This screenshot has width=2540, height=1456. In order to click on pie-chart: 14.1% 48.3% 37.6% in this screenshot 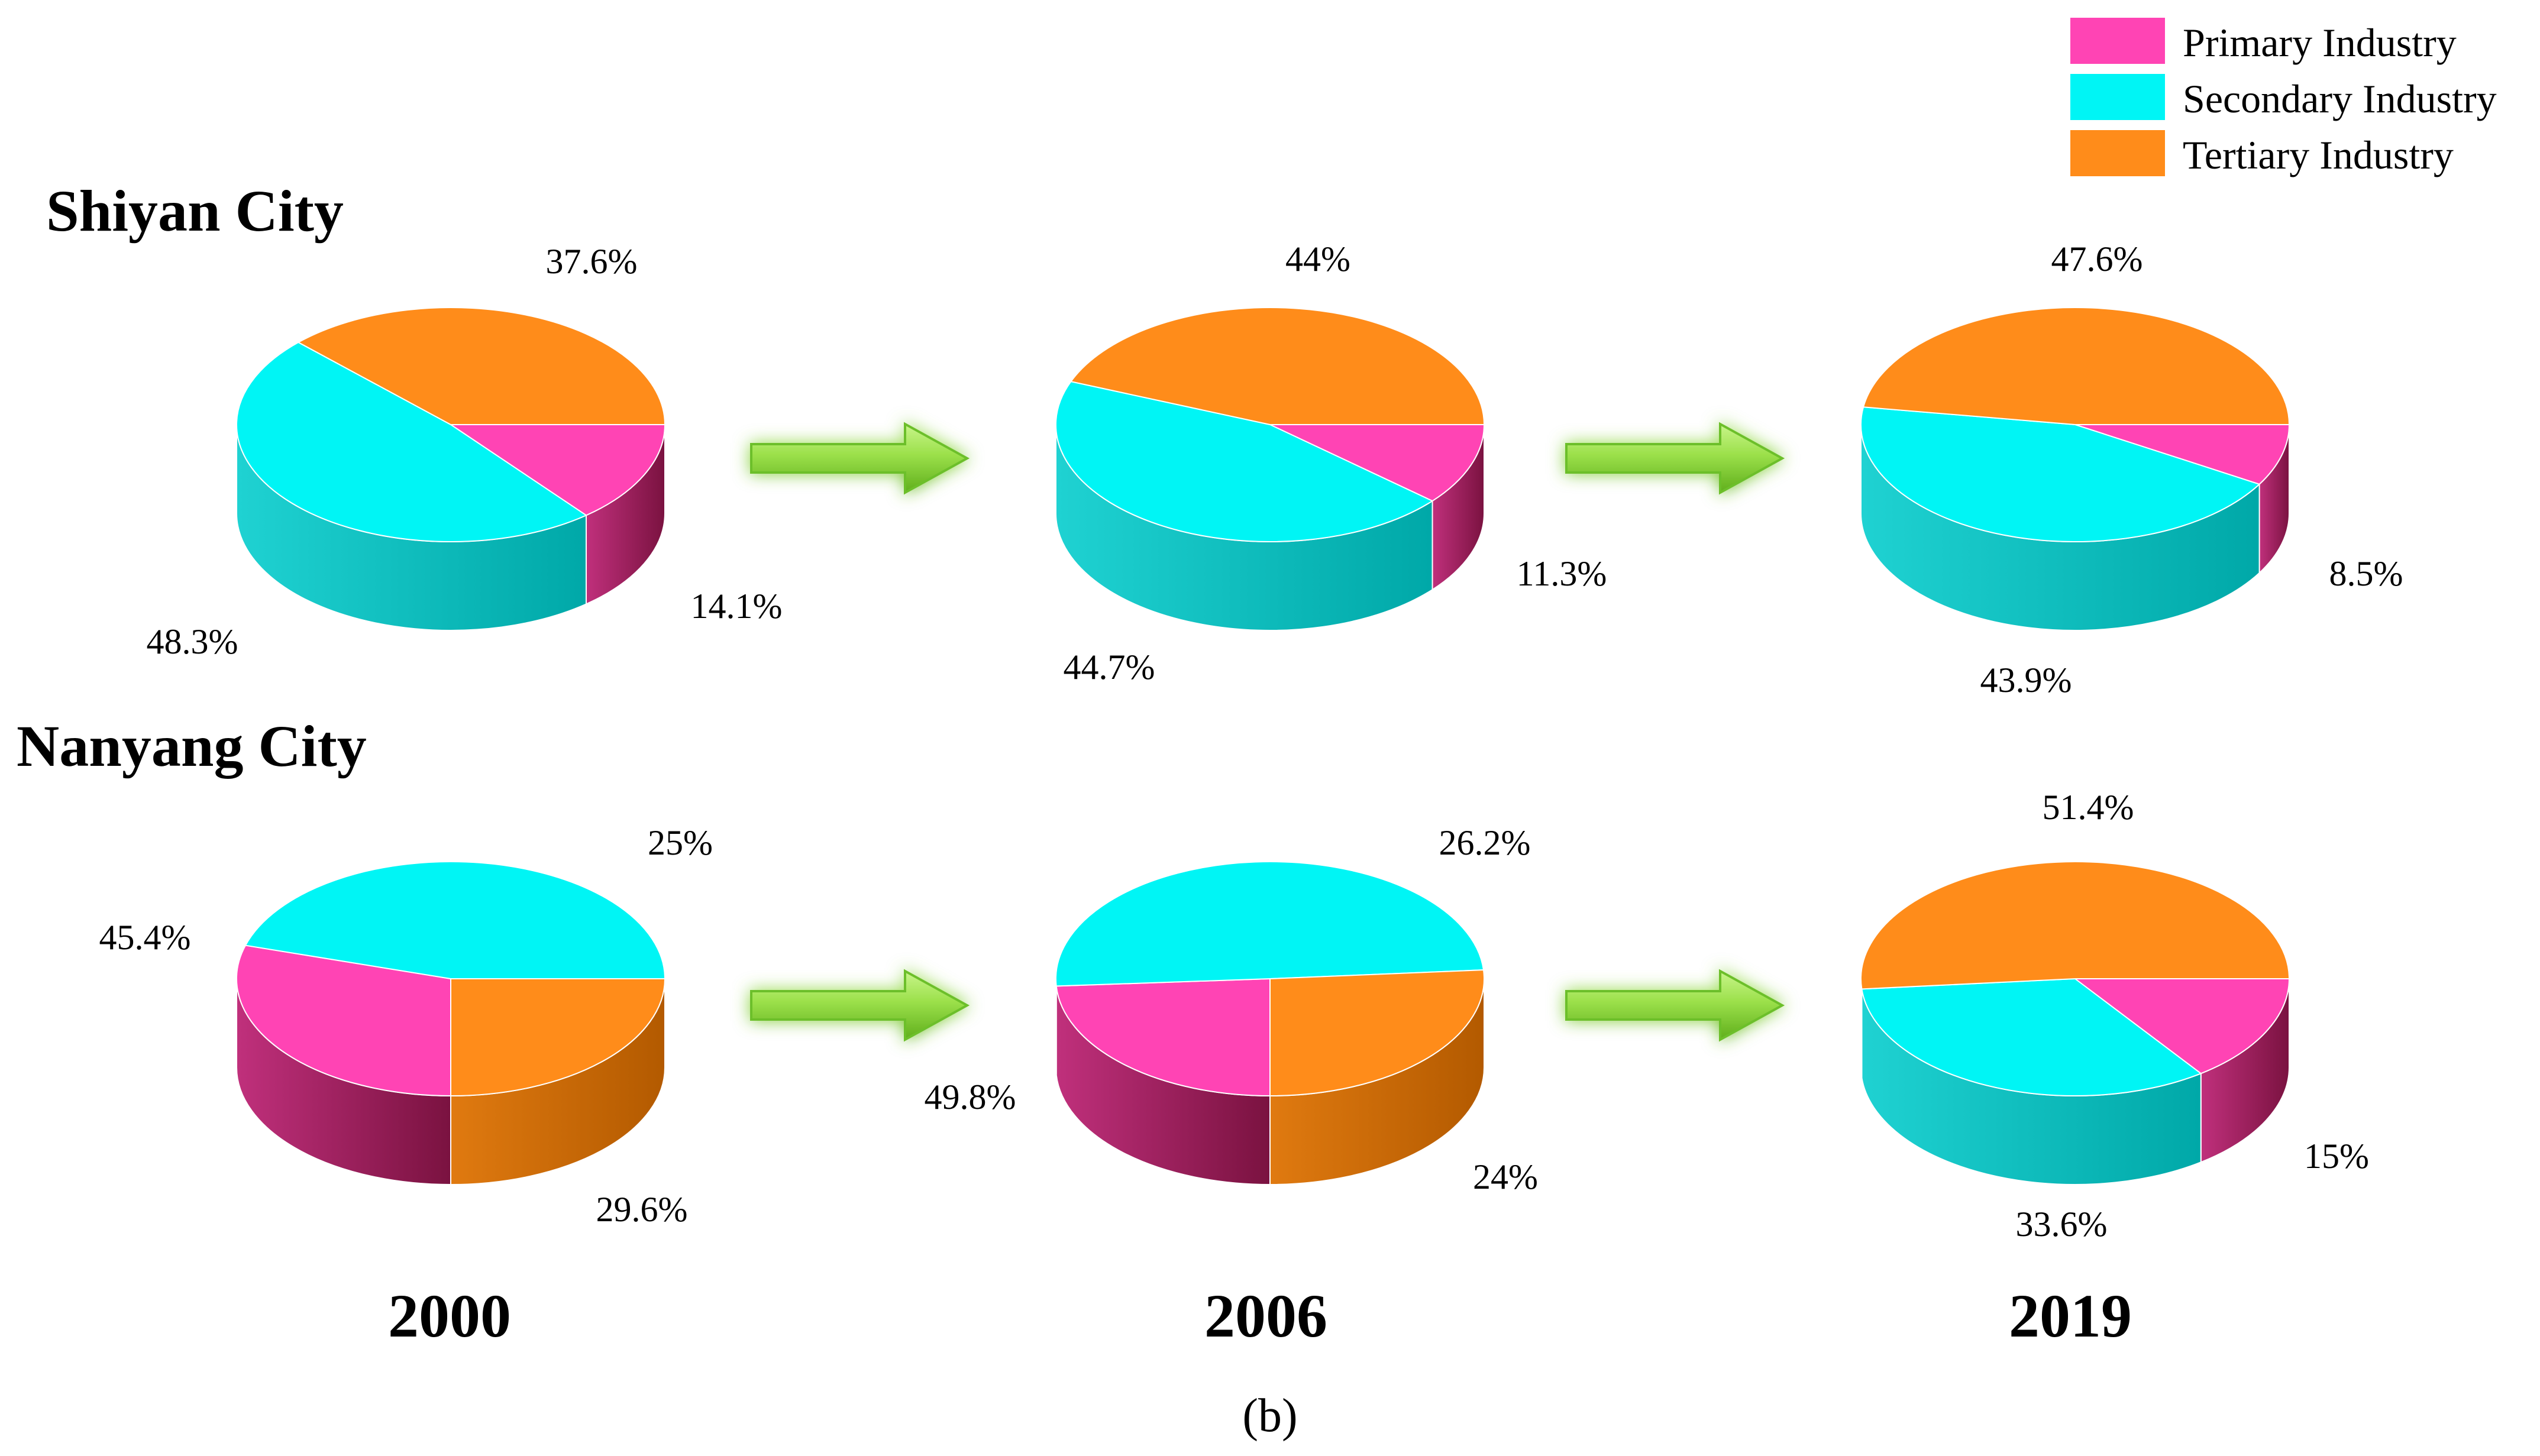, I will do `click(465, 451)`.